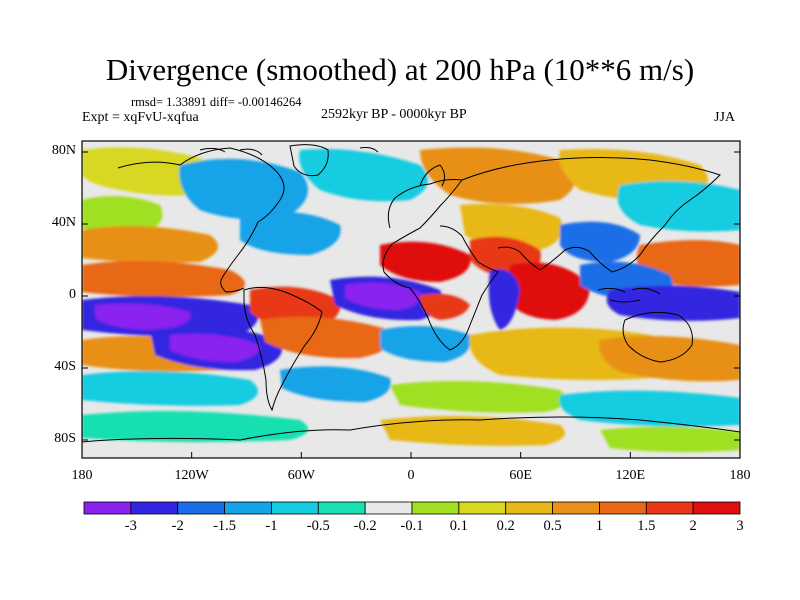  I want to click on coastline-europe-africa, so click(440, 265).